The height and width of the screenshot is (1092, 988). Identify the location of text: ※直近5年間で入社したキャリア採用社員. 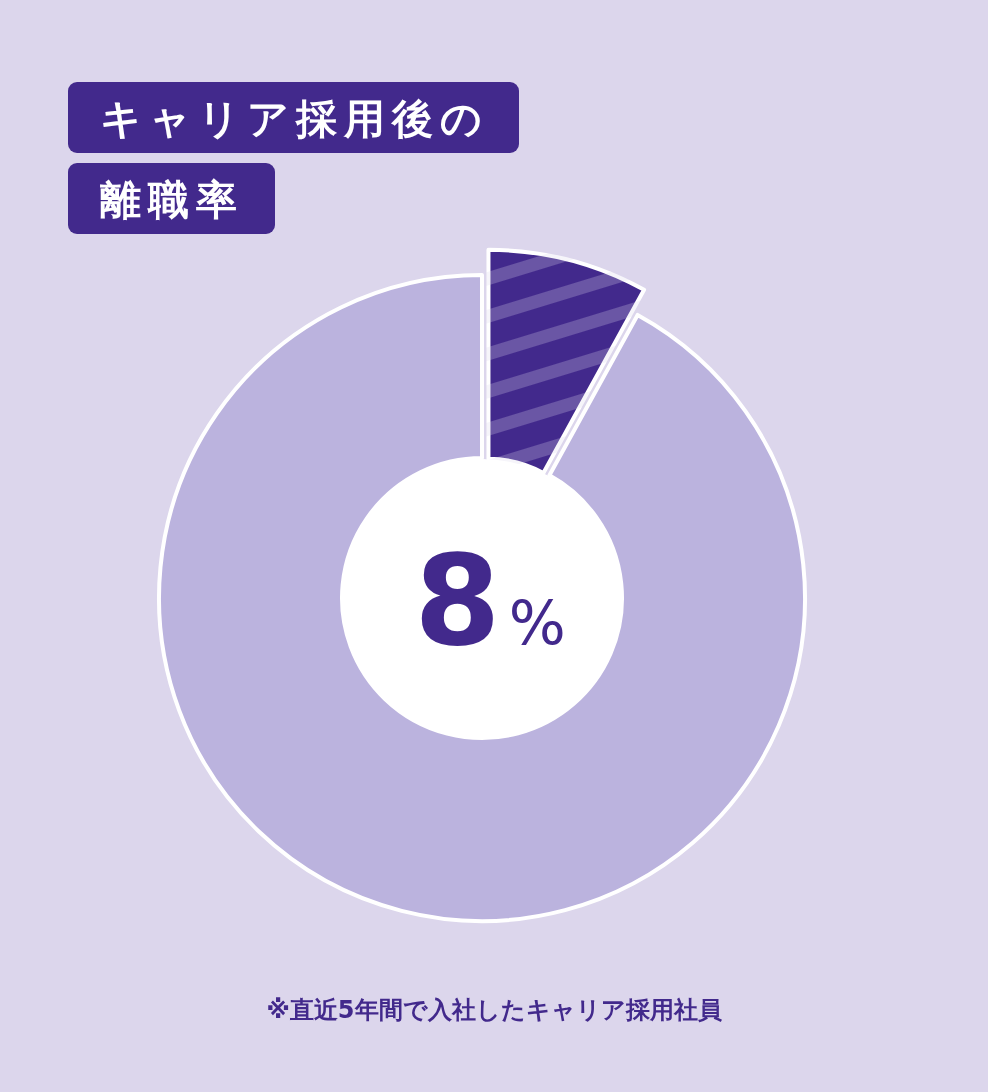
(494, 1010).